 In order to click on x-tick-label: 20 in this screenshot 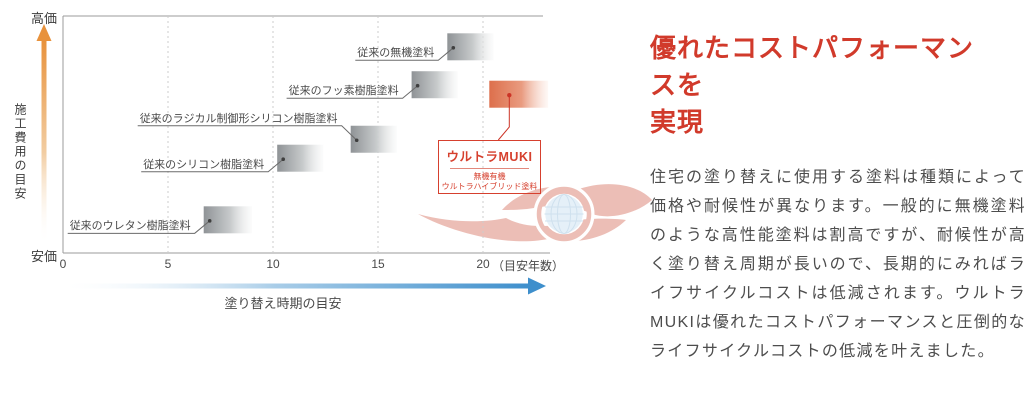, I will do `click(483, 264)`.